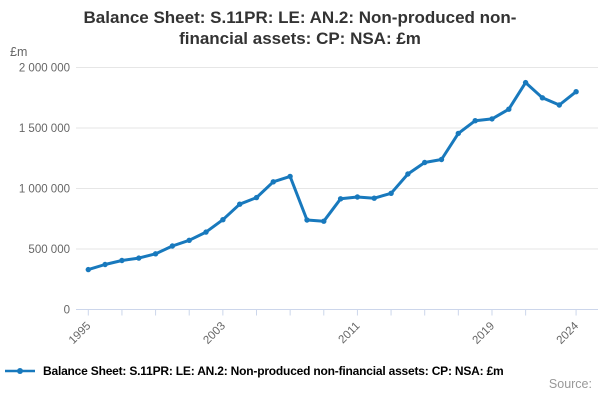 Image resolution: width=600 pixels, height=400 pixels. What do you see at coordinates (300, 38) in the screenshot?
I see `chart-title-line2: financial assets: CP: NSA: £m` at bounding box center [300, 38].